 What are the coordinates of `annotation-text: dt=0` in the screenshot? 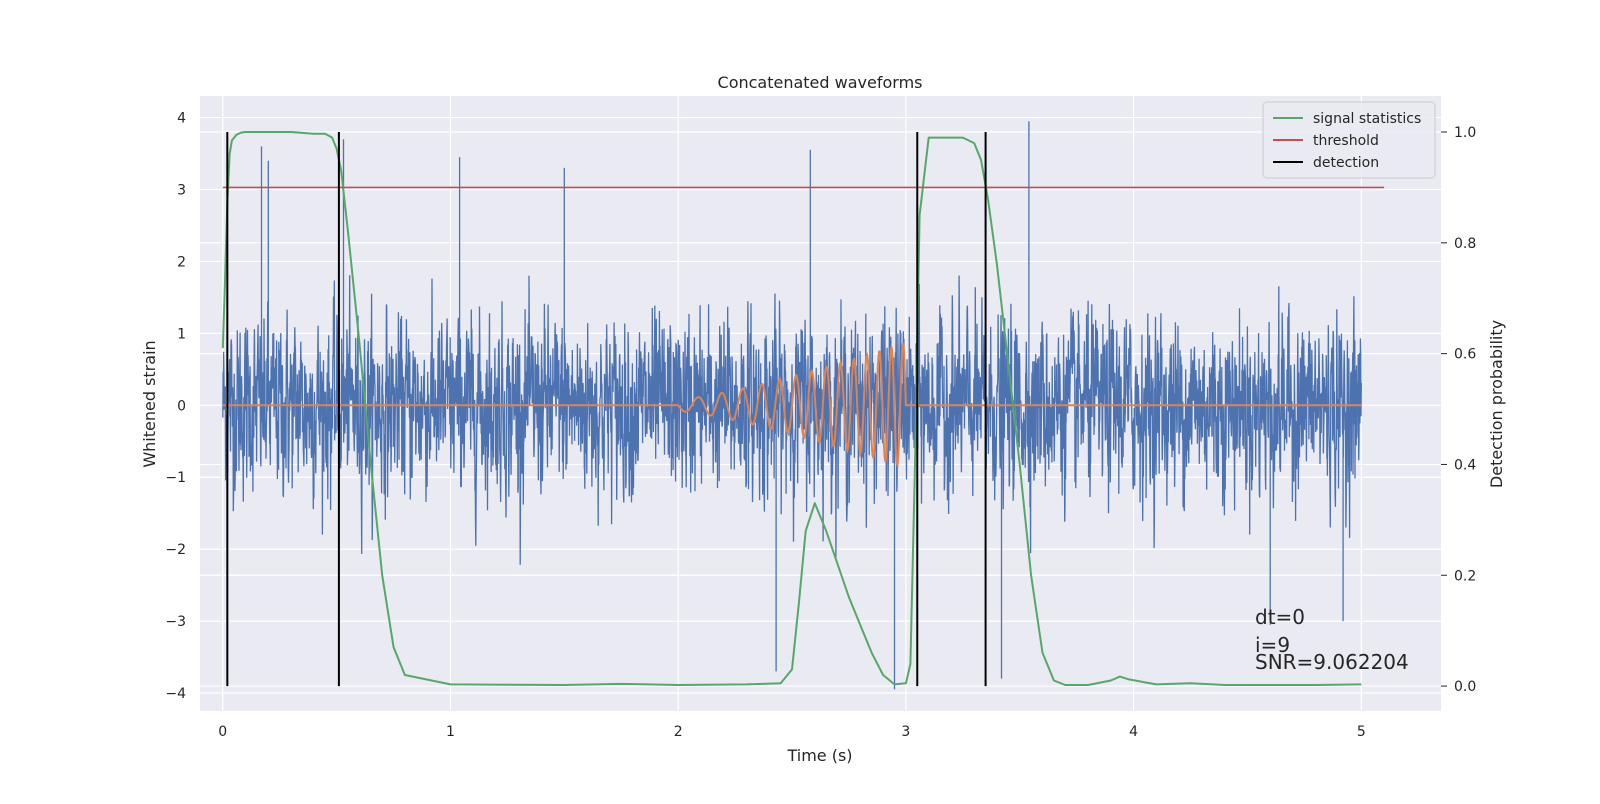 It's located at (1280, 617).